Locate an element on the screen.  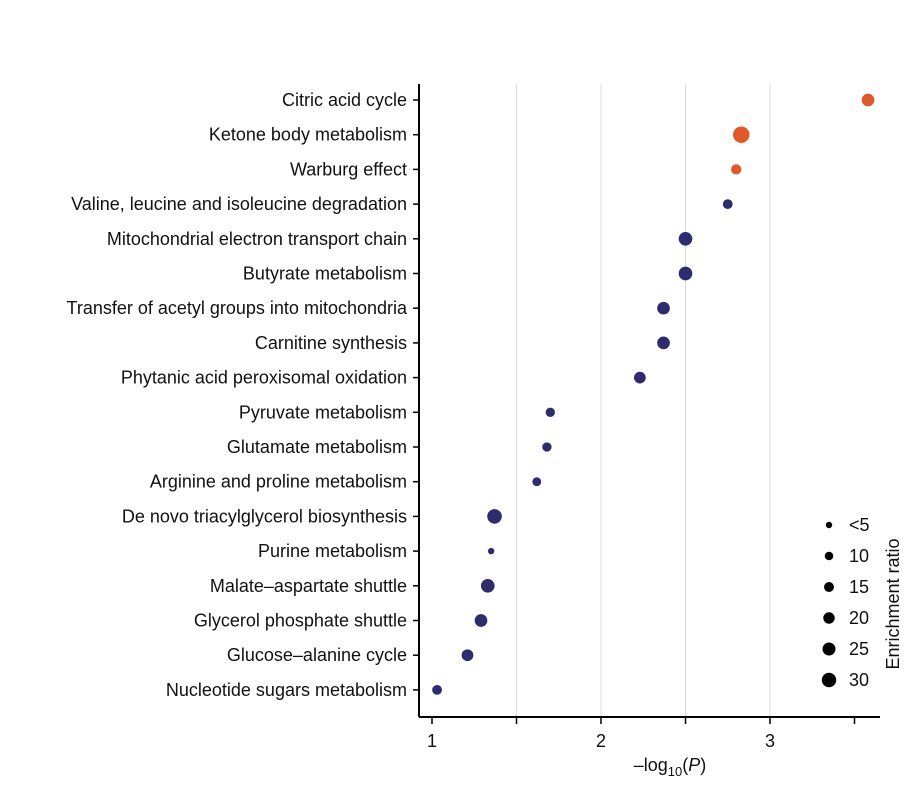
size-legend-label: 30 is located at coordinates (859, 680).